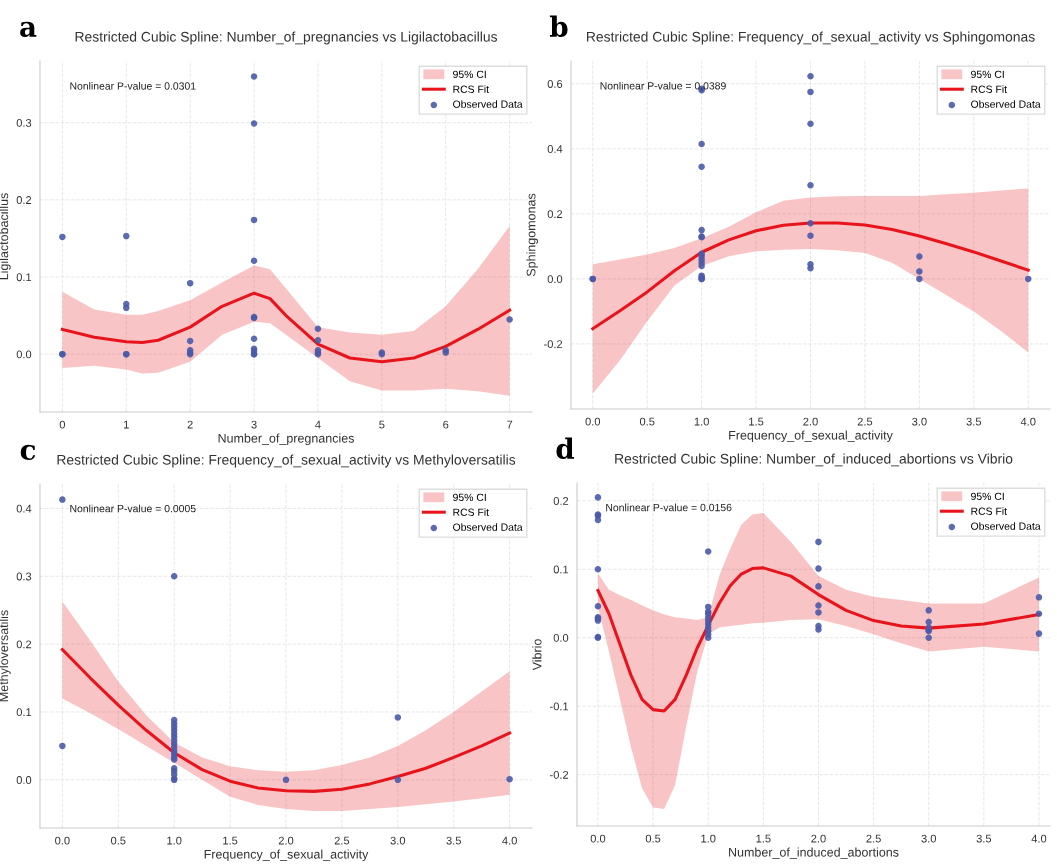 The height and width of the screenshot is (868, 1057). I want to click on x-tick-label: 5, so click(382, 424).